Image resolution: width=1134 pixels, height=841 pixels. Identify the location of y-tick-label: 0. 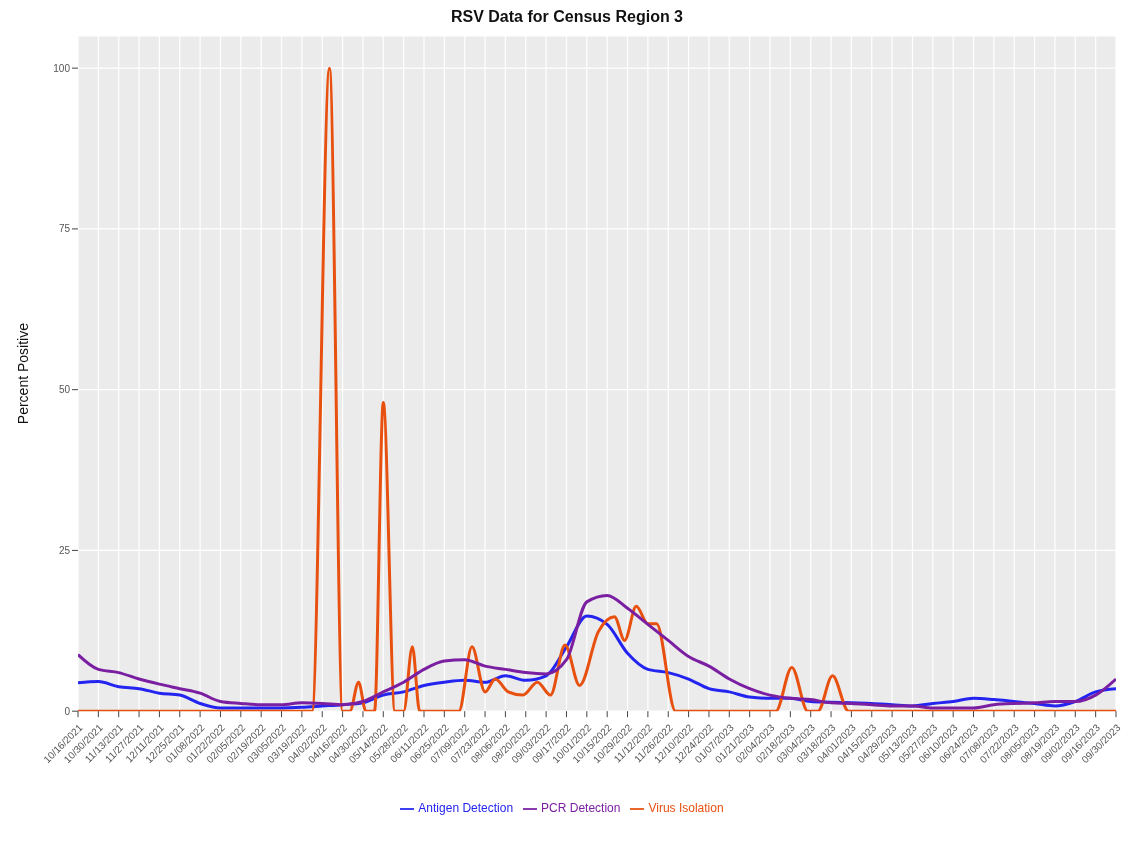
(67, 711).